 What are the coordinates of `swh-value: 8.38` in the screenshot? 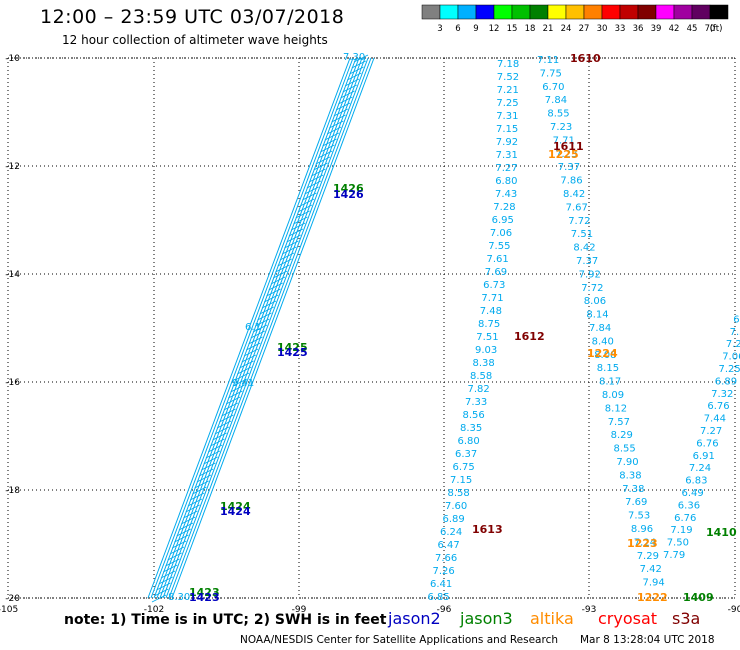 It's located at (484, 363).